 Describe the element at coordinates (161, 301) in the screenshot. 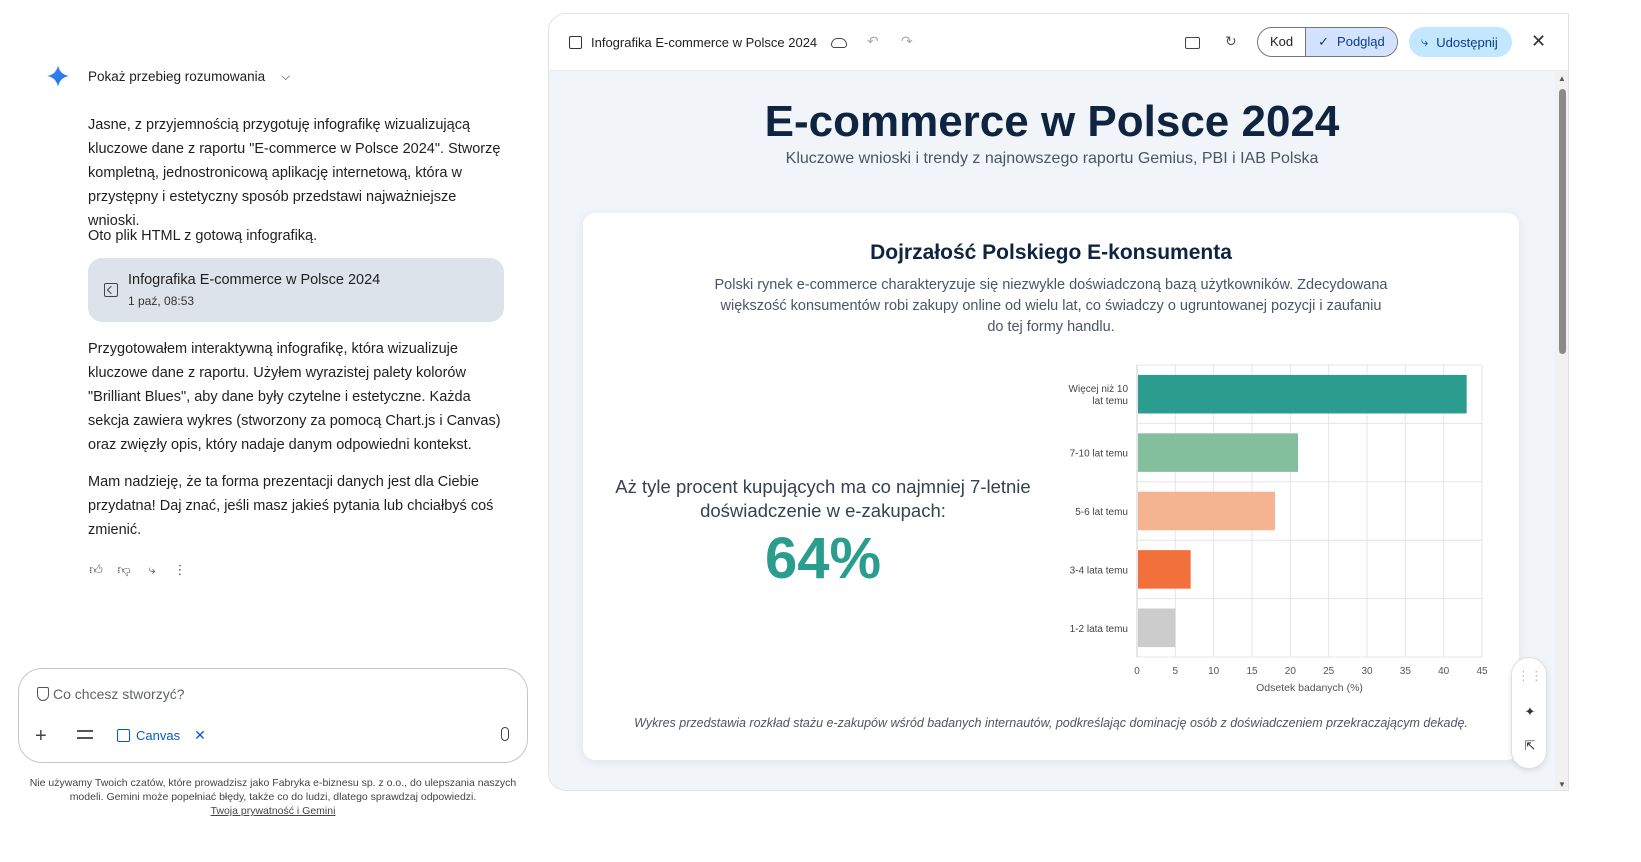

I see `artifact-date: 1 paź, 08:53` at that location.